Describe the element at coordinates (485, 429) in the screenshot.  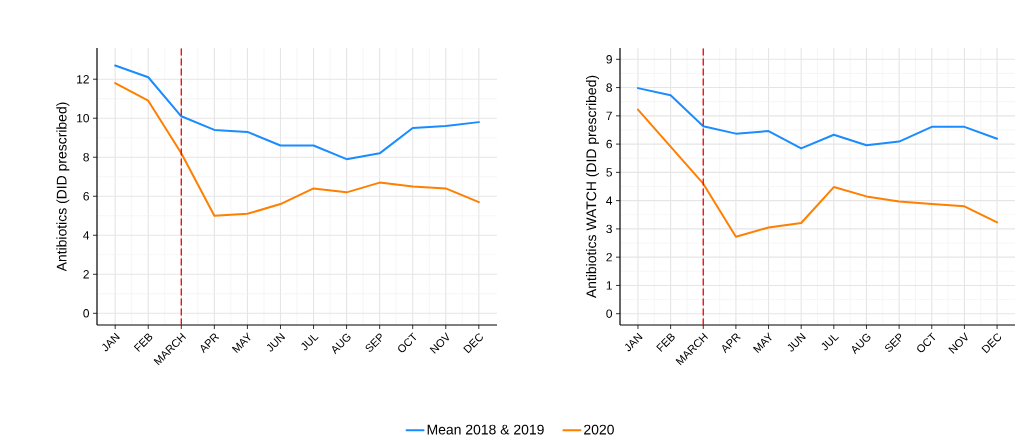
I see `legend-label: Mean 2018 & 2019` at that location.